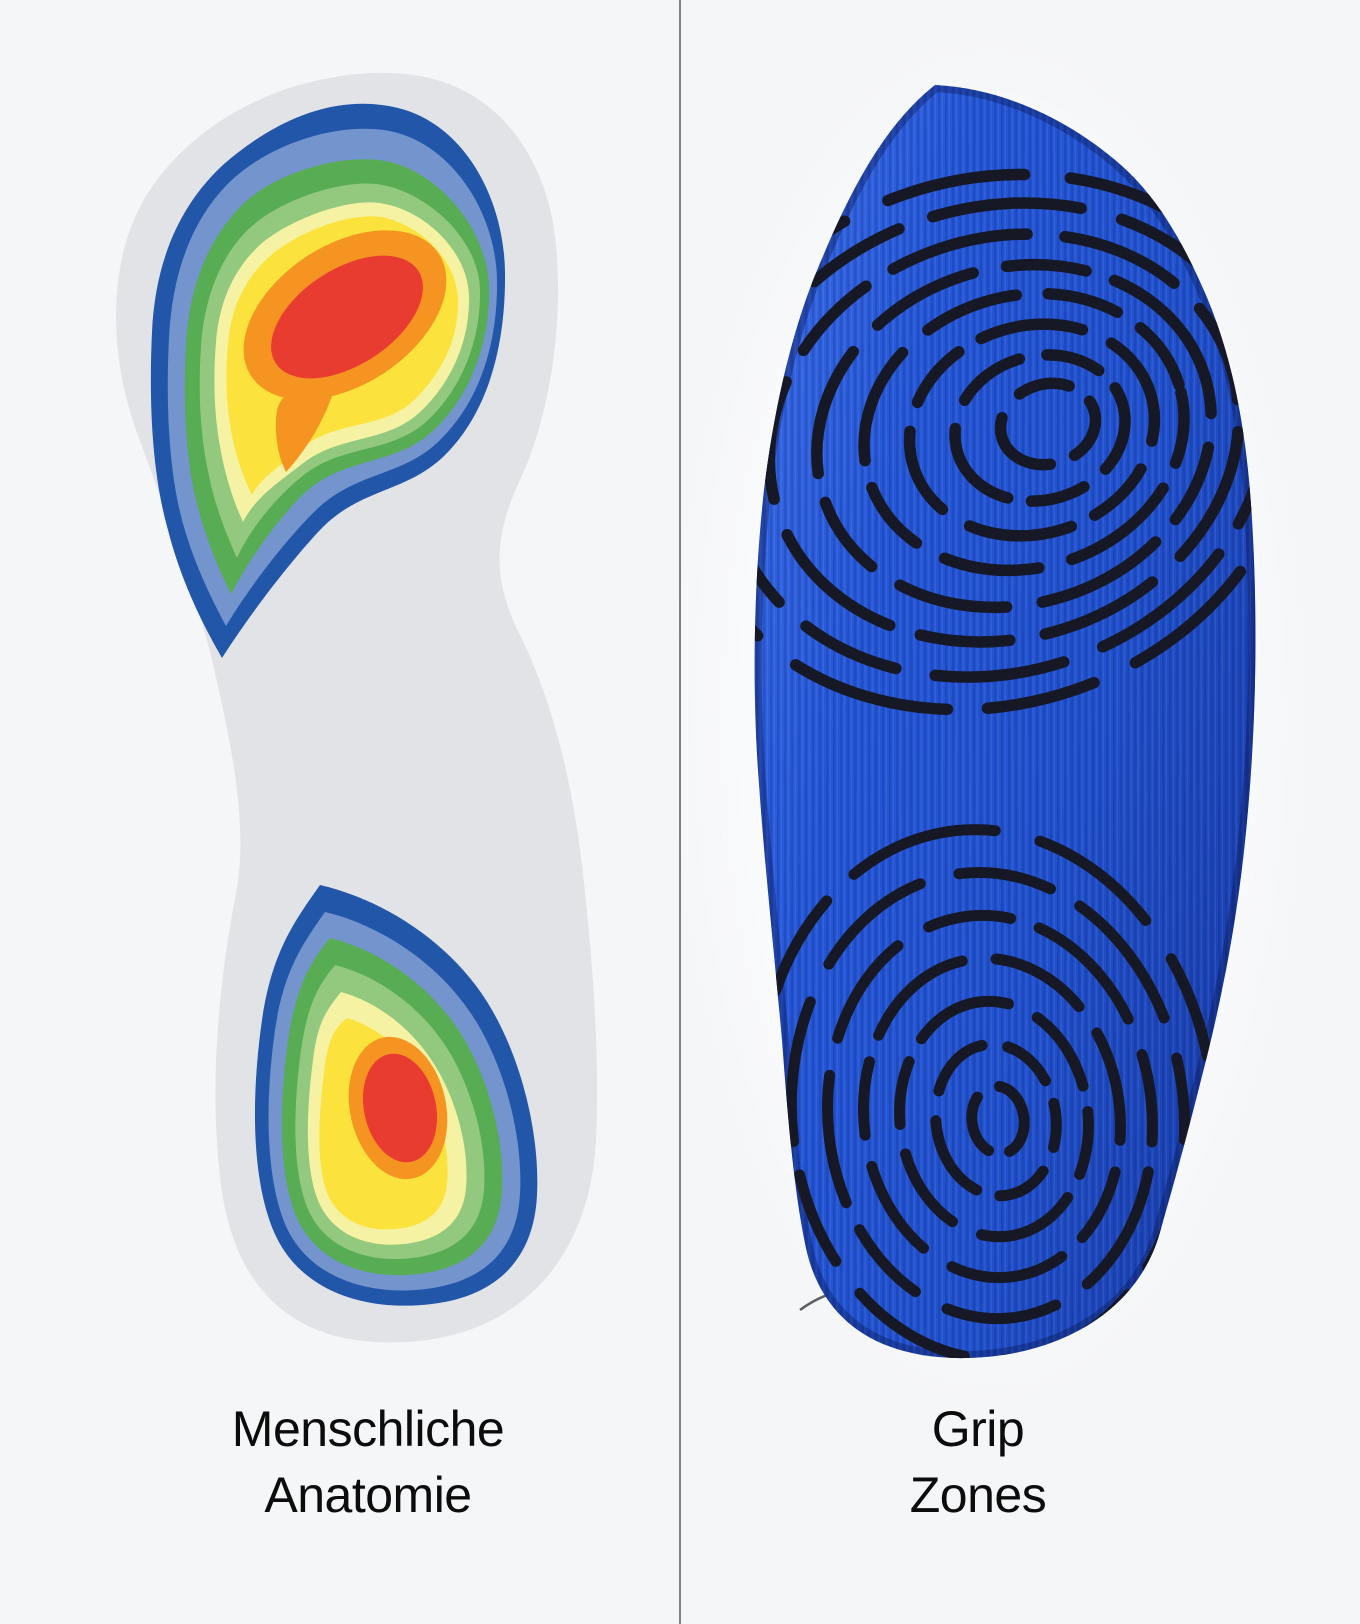 This screenshot has width=1360, height=1624. What do you see at coordinates (680, 812) in the screenshot?
I see `panel-divider` at bounding box center [680, 812].